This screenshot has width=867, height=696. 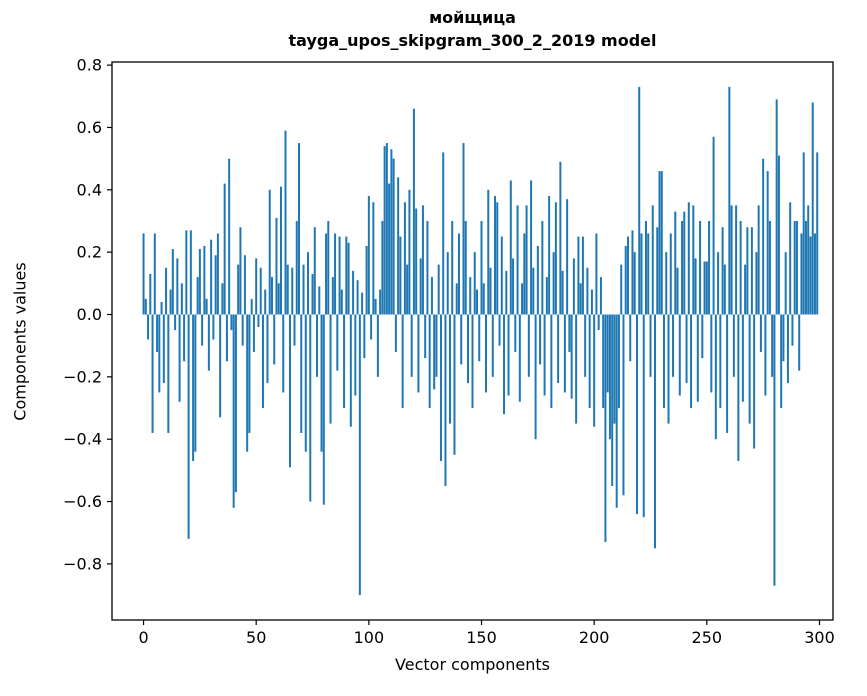 I want to click on chart-title-model: tayga_upos_skipgram_300_2_2019 model, so click(x=472, y=41).